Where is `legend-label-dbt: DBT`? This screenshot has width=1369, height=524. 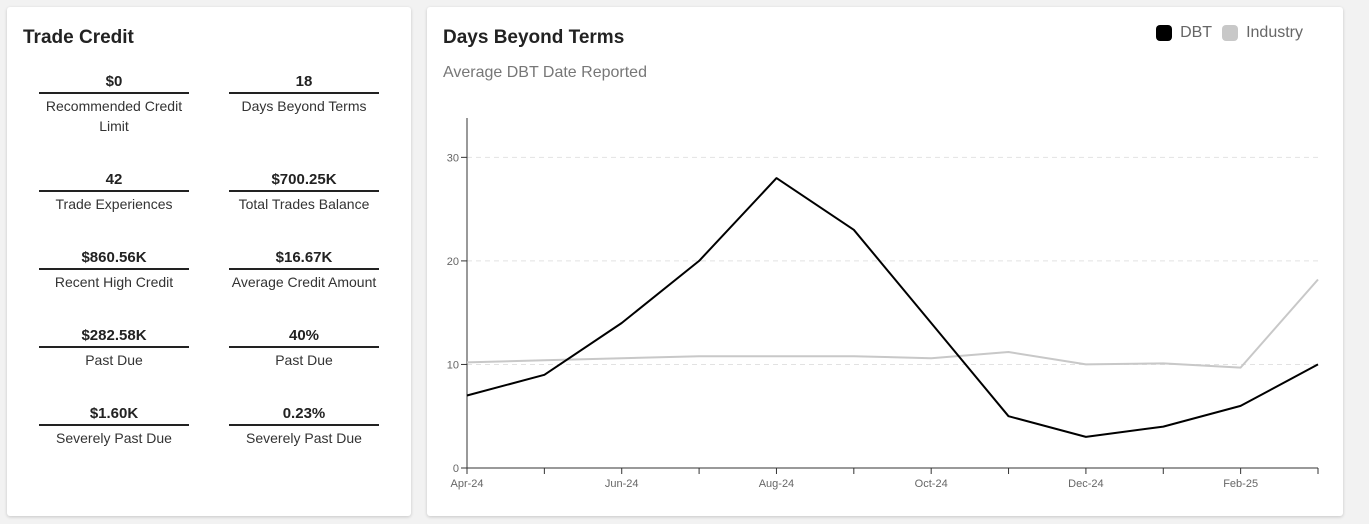
legend-label-dbt: DBT is located at coordinates (1196, 32).